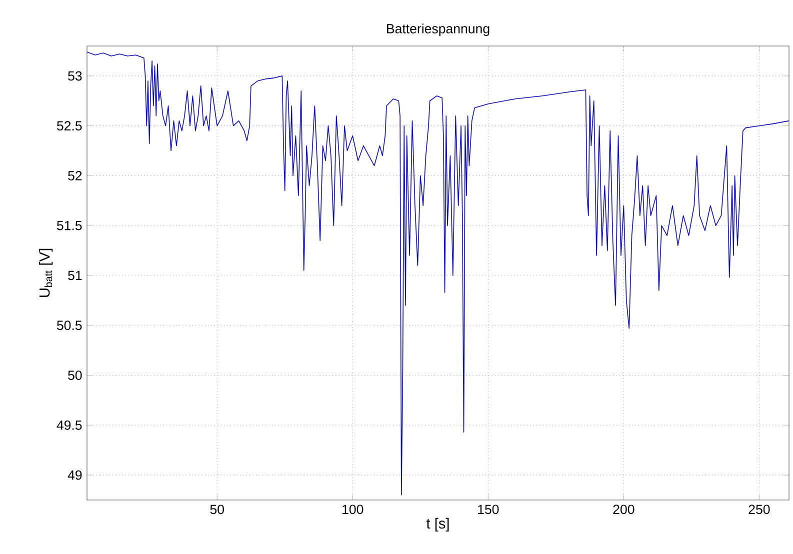  Describe the element at coordinates (69, 425) in the screenshot. I see `y-tick-label: 49.5` at that location.